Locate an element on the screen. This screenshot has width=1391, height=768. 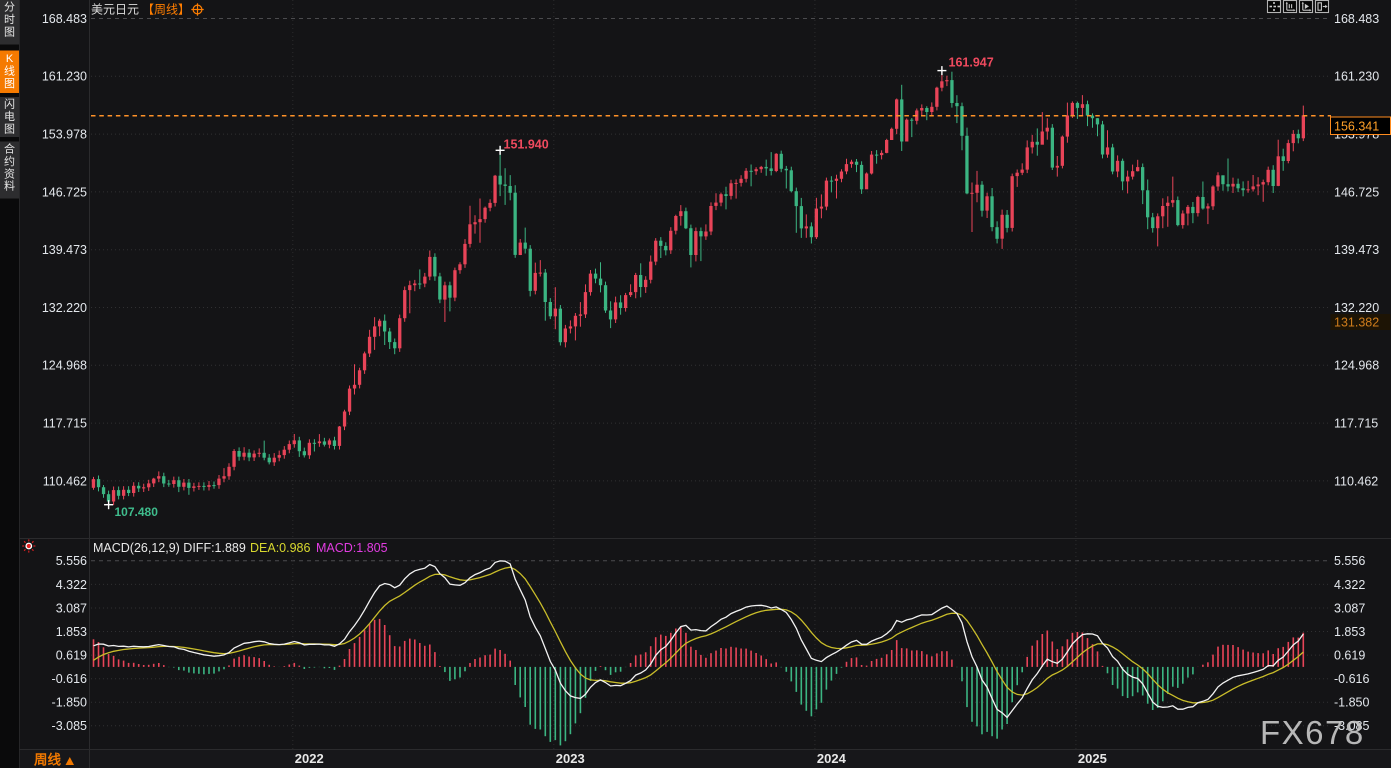
svg-text: 闪 is located at coordinates (9, 104).